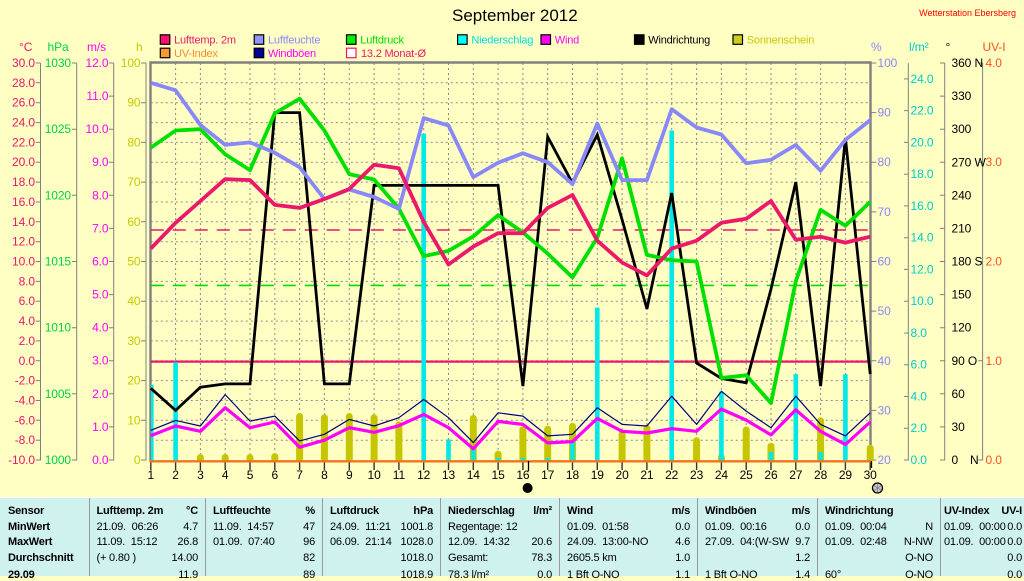 Image resolution: width=1024 pixels, height=581 pixels. What do you see at coordinates (962, 129) in the screenshot?
I see `svg-text: 300` at bounding box center [962, 129].